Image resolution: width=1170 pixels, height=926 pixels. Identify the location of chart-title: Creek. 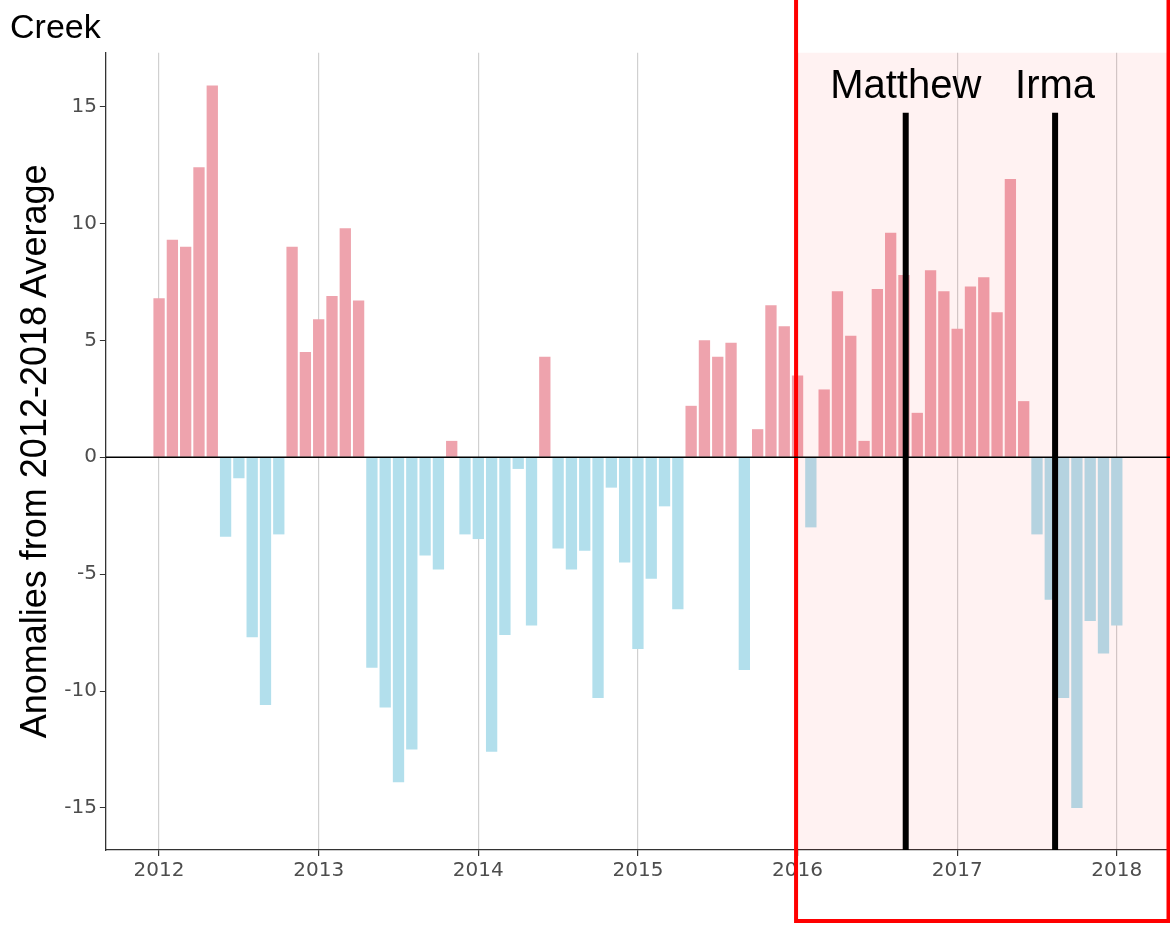
(56, 25).